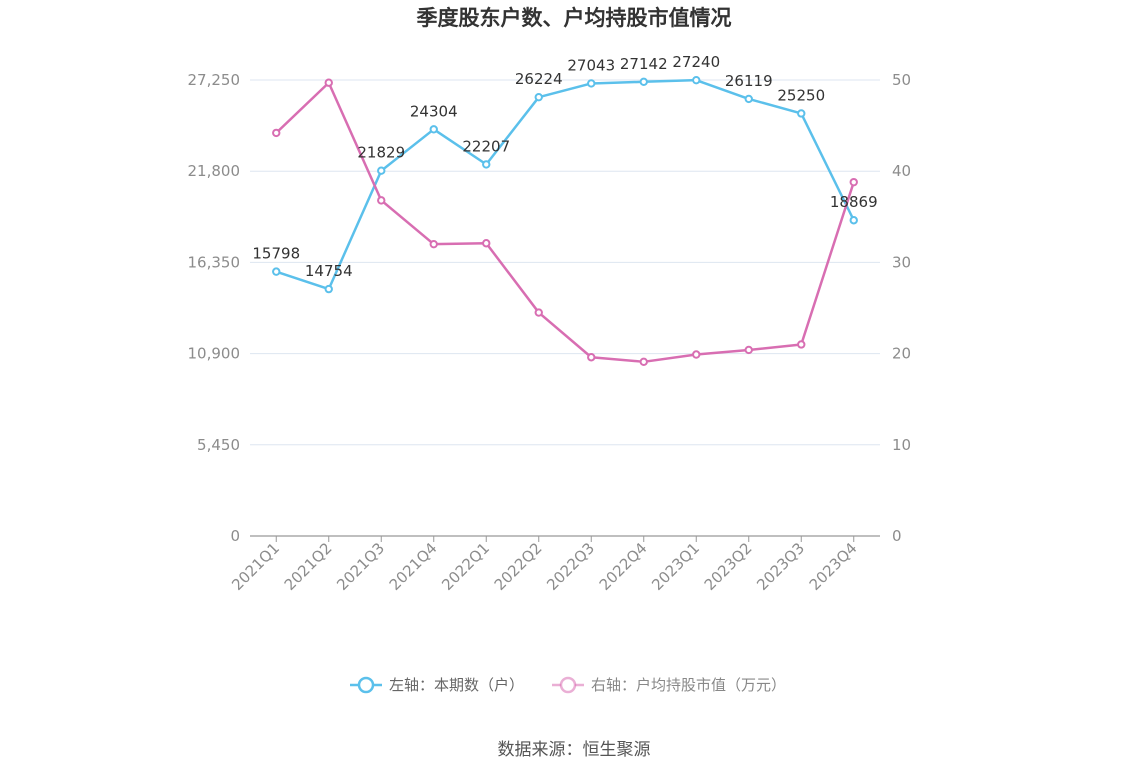 This screenshot has height=776, width=1148. I want to click on data-label: 14754, so click(329, 271).